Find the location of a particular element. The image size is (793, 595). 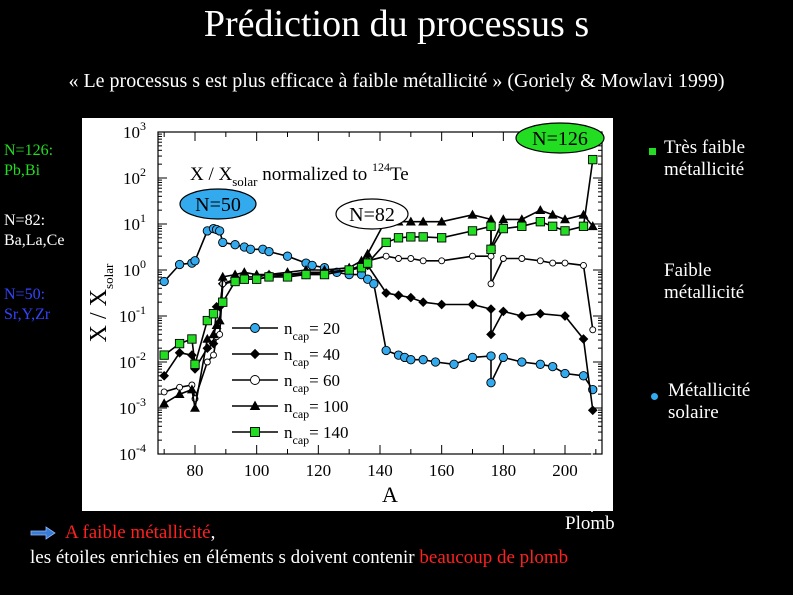

page-title: Prédiction du processus s is located at coordinates (396, 24).